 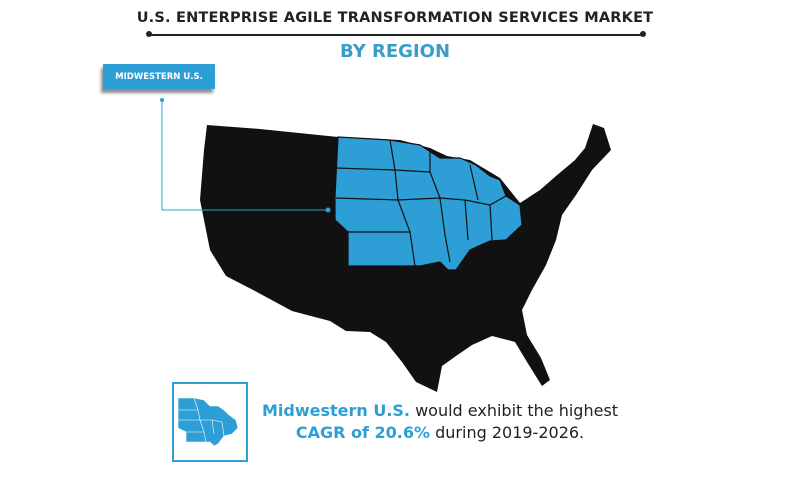 What do you see at coordinates (395, 51) in the screenshot?
I see `infographic-subtitle: BY REGION` at bounding box center [395, 51].